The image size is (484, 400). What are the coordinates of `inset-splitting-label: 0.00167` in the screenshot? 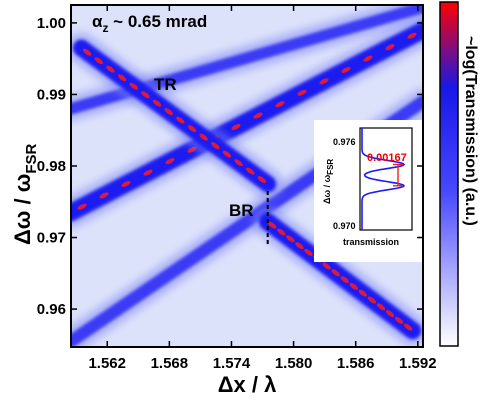 It's located at (387, 158).